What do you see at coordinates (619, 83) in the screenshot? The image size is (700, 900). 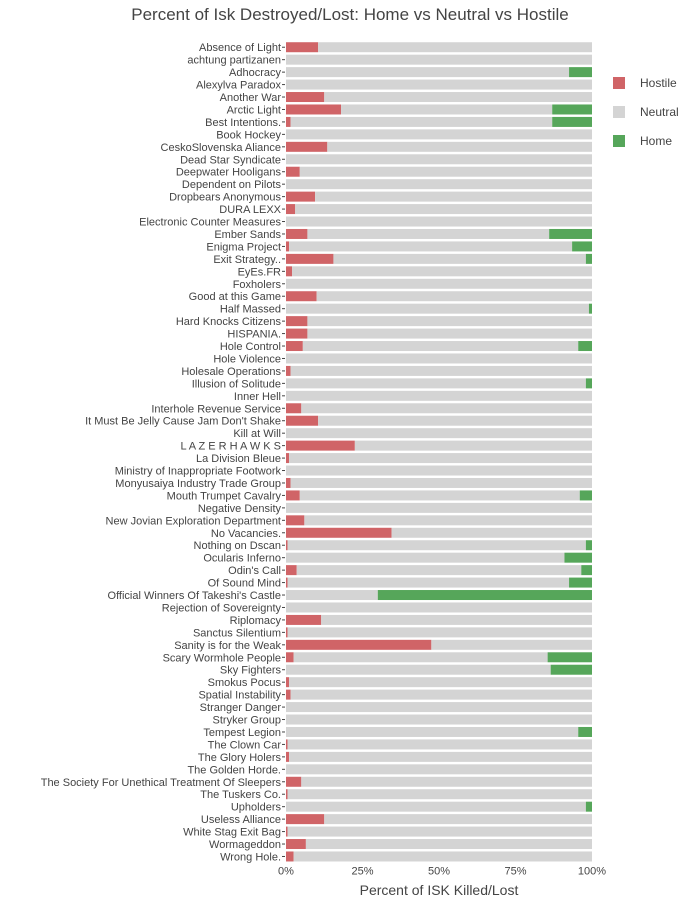 I see `legend-swatch-hostile` at bounding box center [619, 83].